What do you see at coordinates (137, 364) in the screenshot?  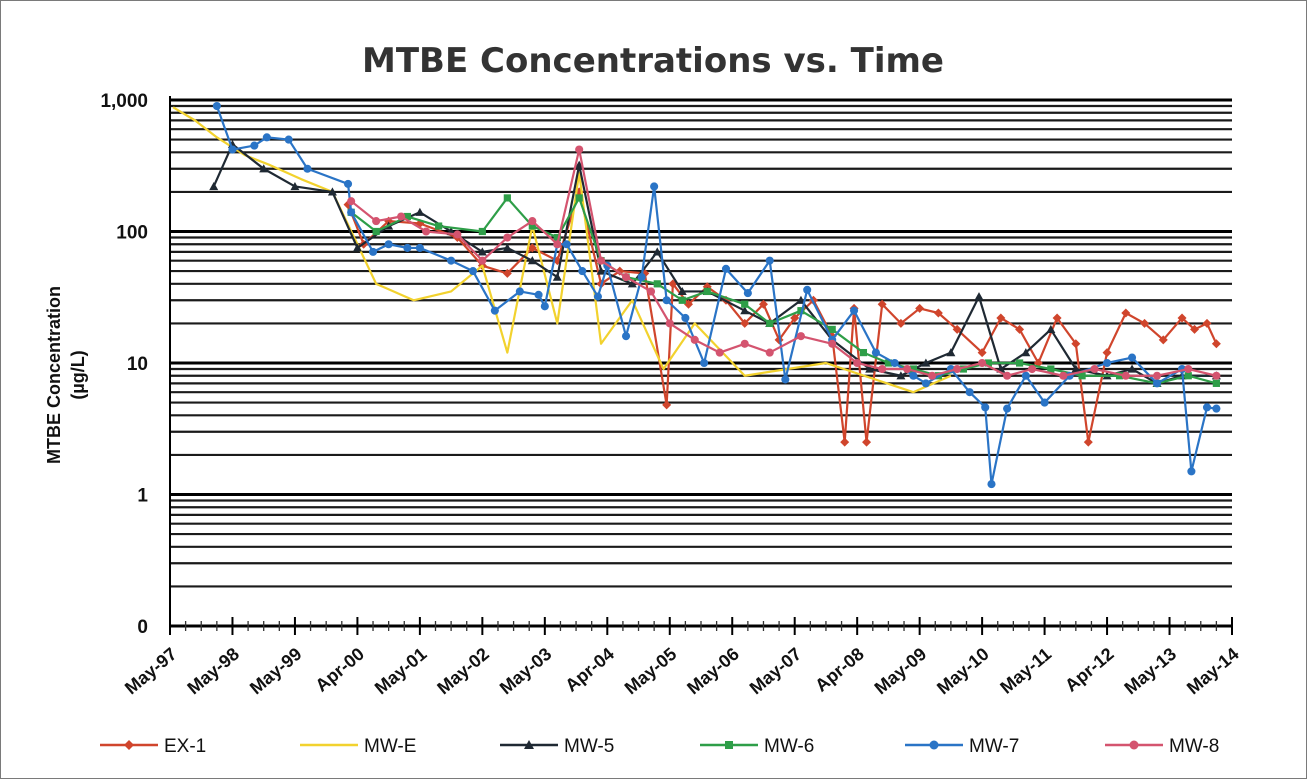 I see `y-tick-label: 10` at bounding box center [137, 364].